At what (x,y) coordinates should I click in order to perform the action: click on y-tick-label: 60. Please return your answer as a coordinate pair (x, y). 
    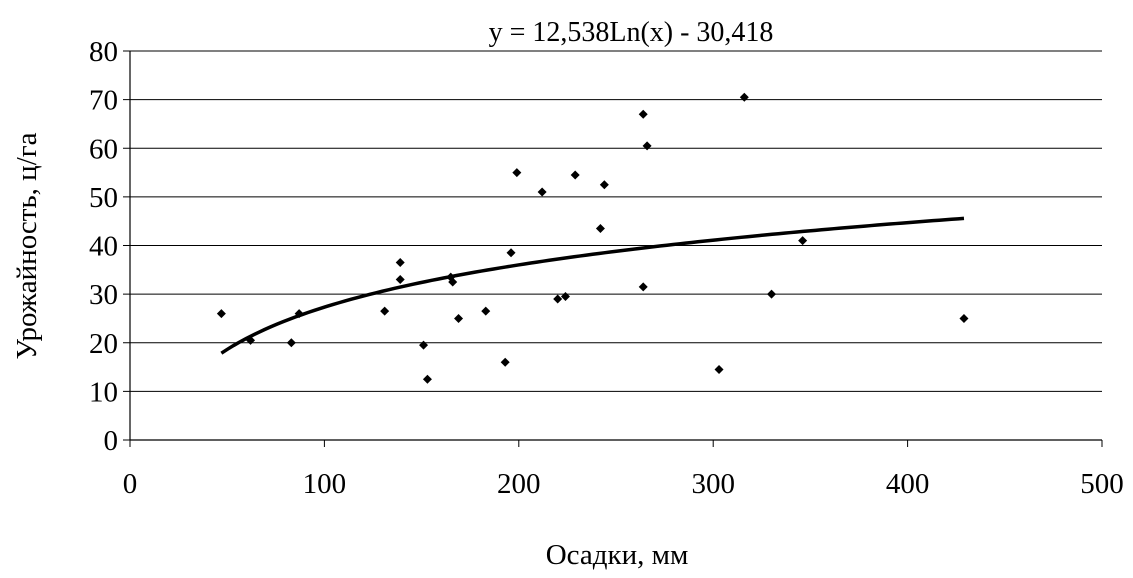
    Looking at the image, I should click on (103, 149).